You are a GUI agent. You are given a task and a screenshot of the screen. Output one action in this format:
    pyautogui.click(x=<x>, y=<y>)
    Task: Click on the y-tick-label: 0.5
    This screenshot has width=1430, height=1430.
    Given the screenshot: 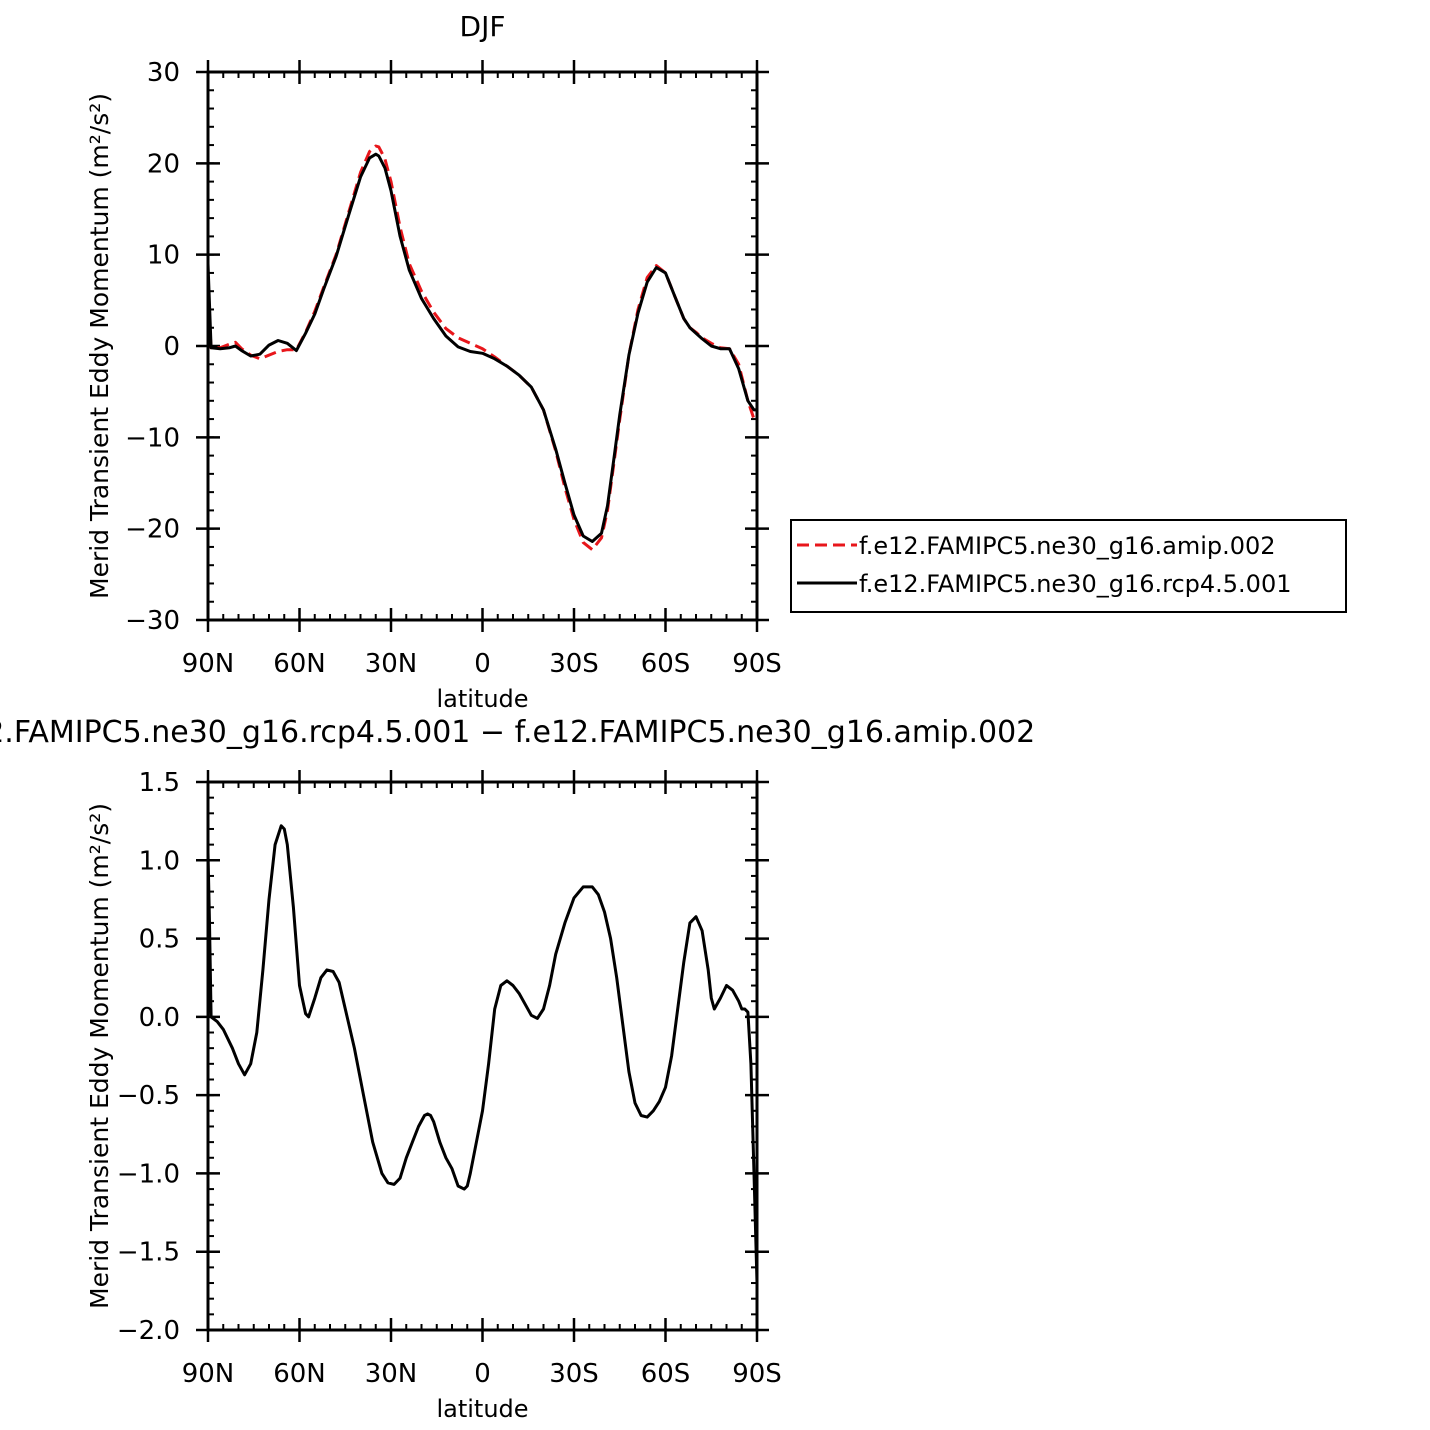 What is the action you would take?
    pyautogui.click(x=159, y=940)
    